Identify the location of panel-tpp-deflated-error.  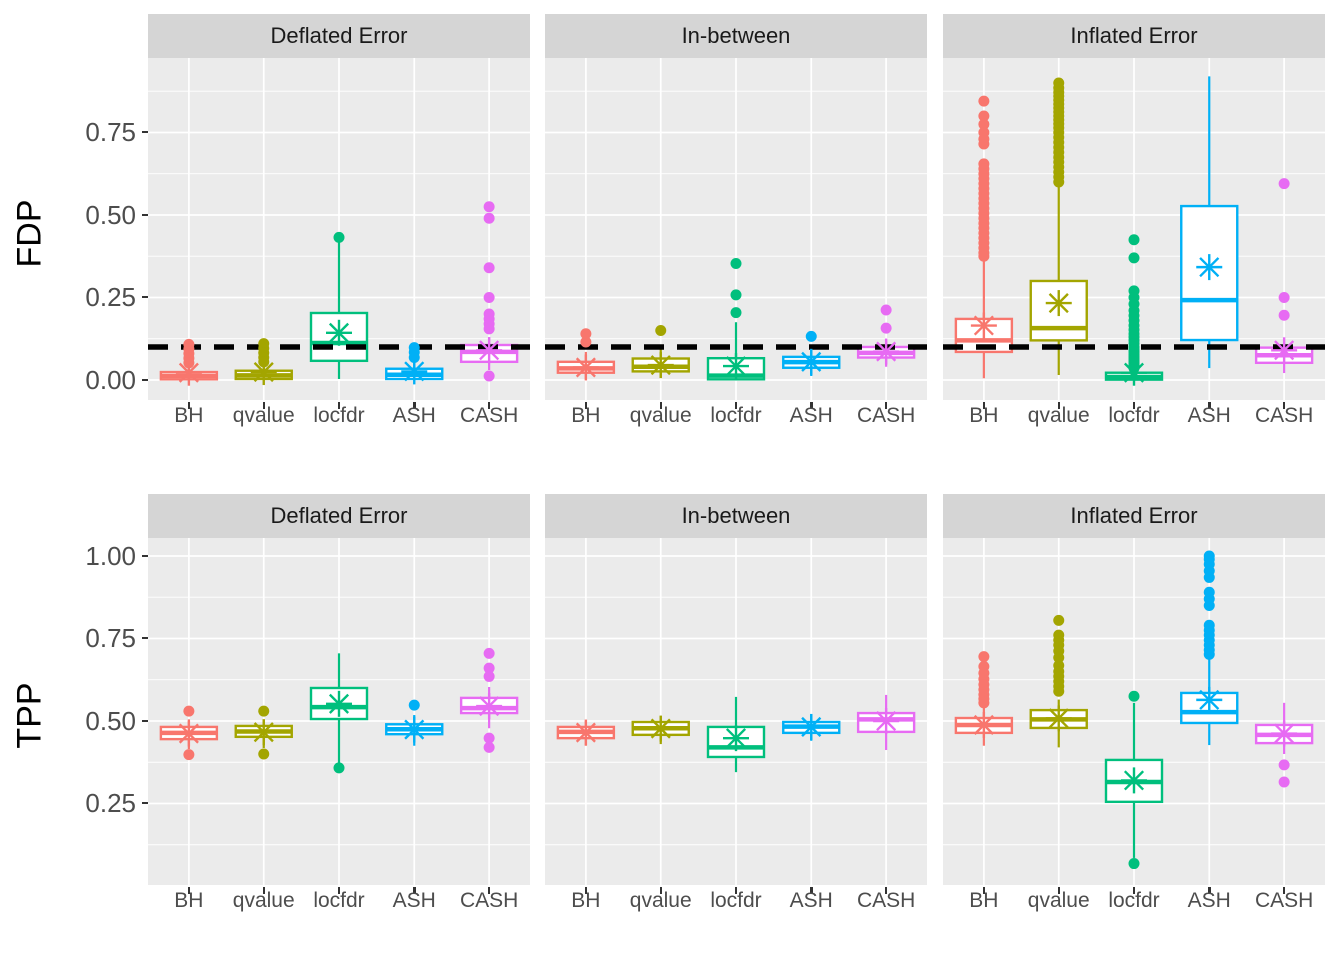
(339, 711).